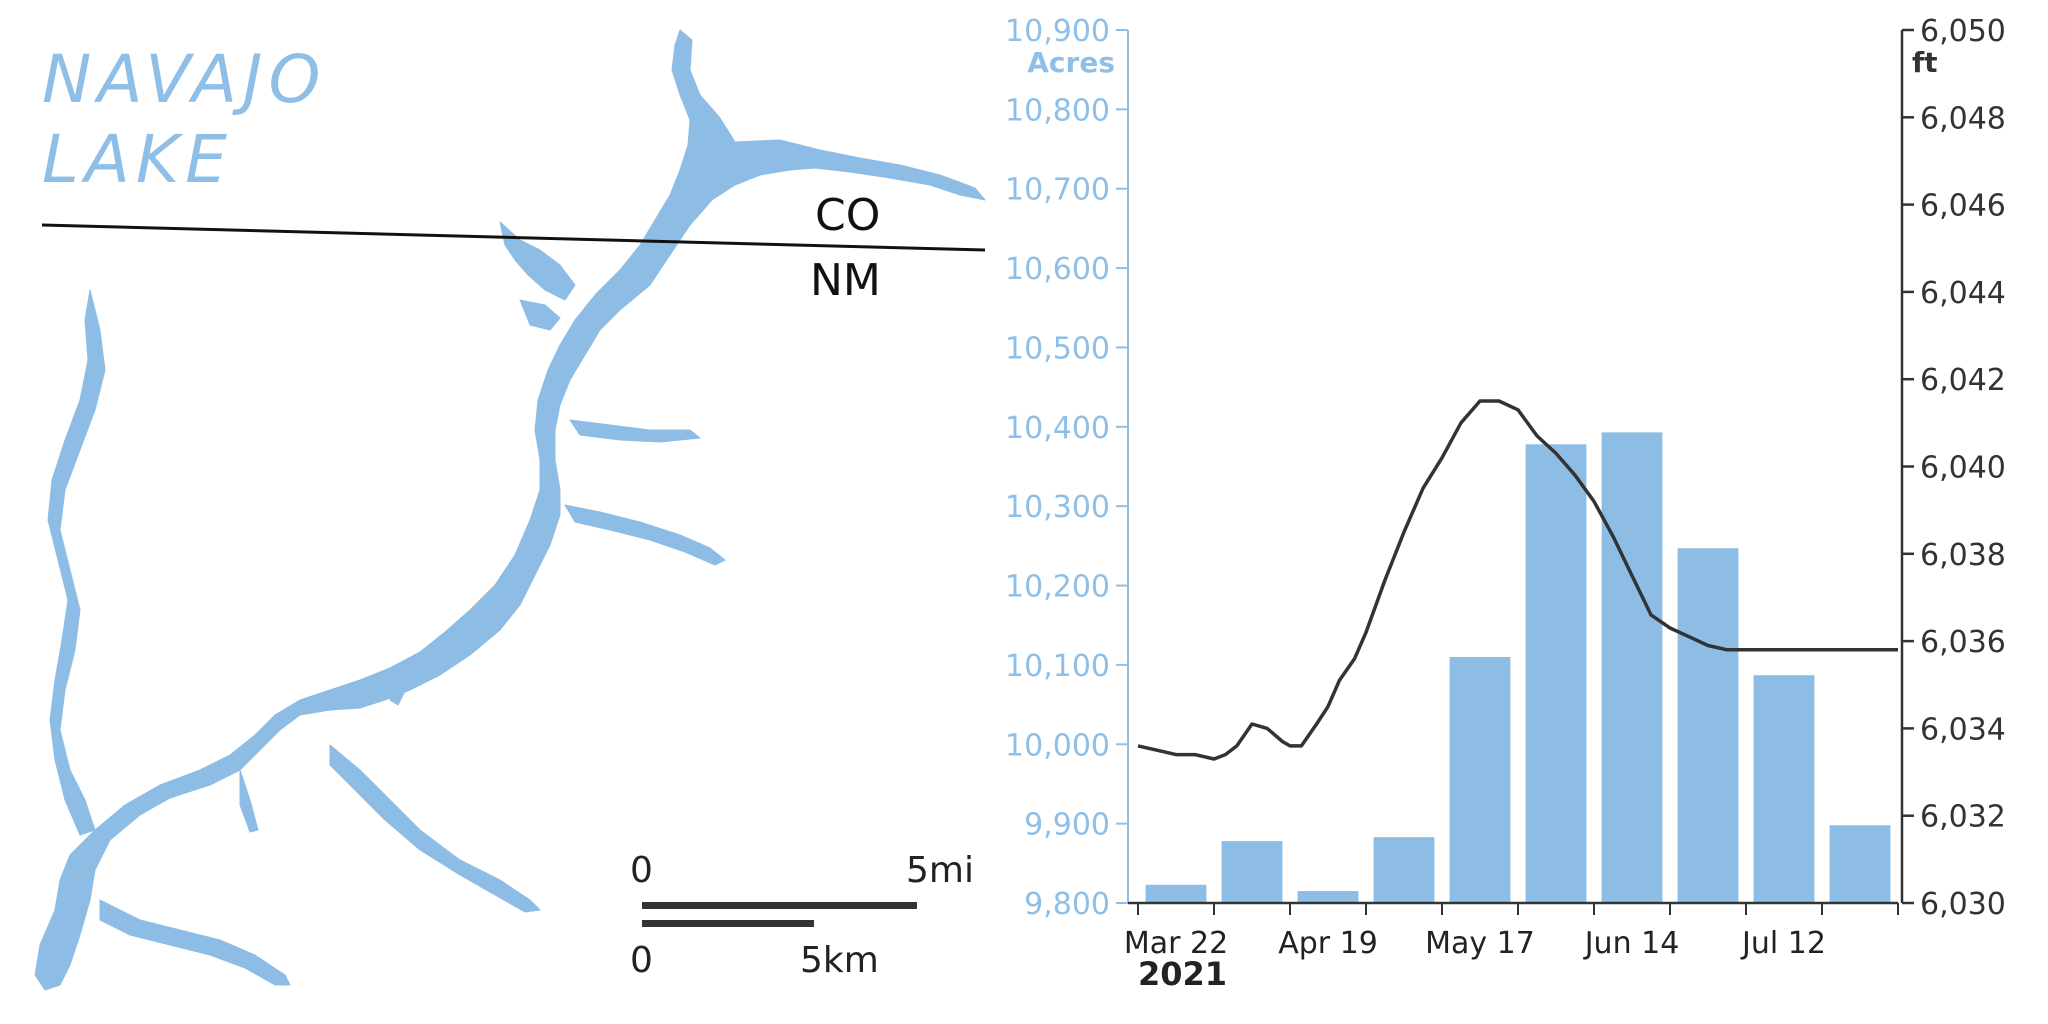 The height and width of the screenshot is (1024, 2048). I want to click on right-tick-label: 6,032, so click(1963, 817).